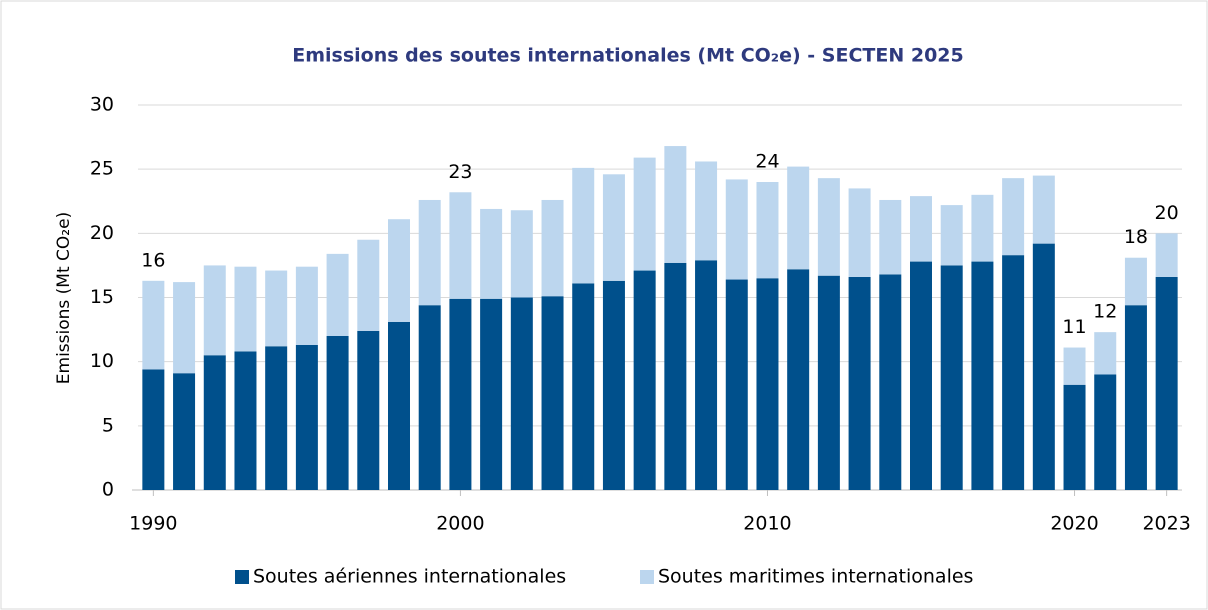  I want to click on data-label: 16, so click(153, 260).